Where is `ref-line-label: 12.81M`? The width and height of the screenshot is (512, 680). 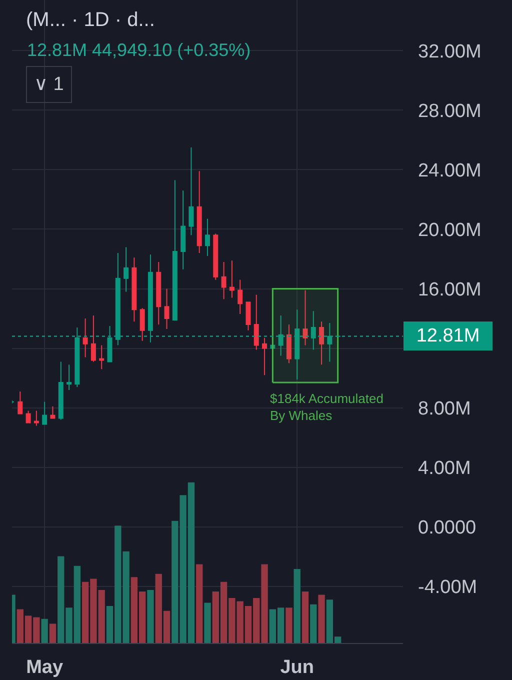
ref-line-label: 12.81M is located at coordinates (448, 336).